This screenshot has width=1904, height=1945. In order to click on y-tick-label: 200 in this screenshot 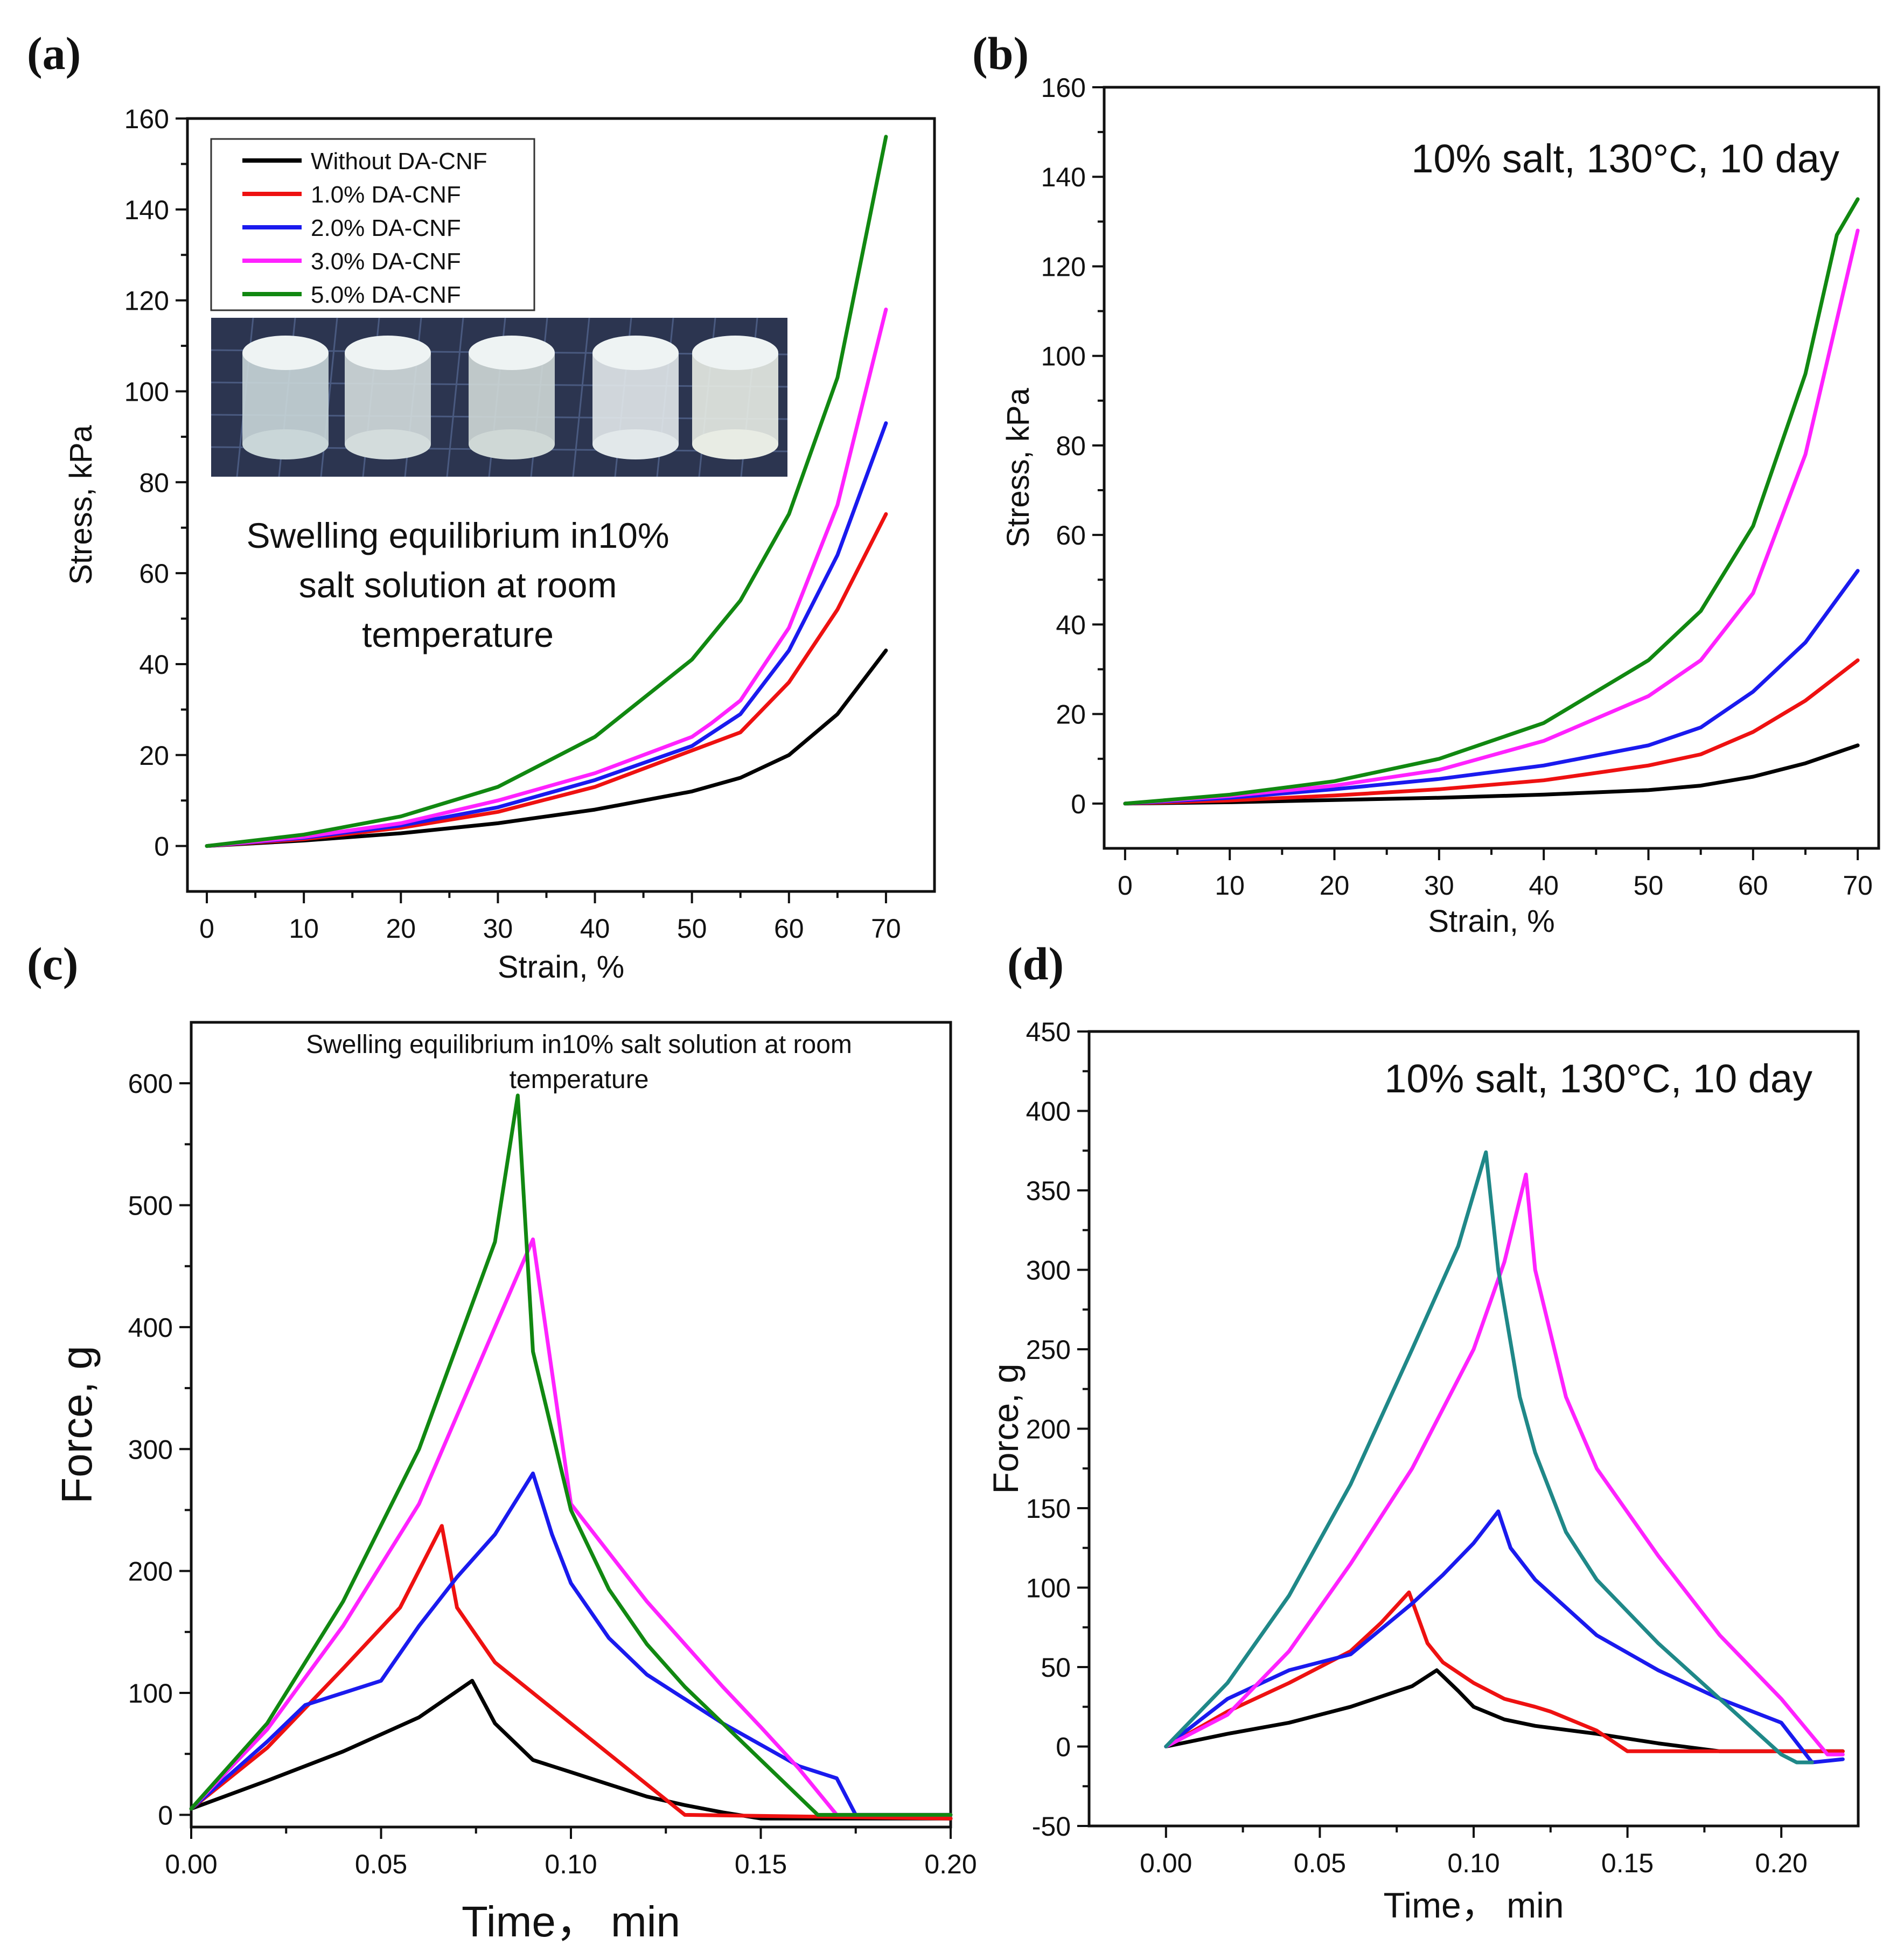, I will do `click(150, 1572)`.